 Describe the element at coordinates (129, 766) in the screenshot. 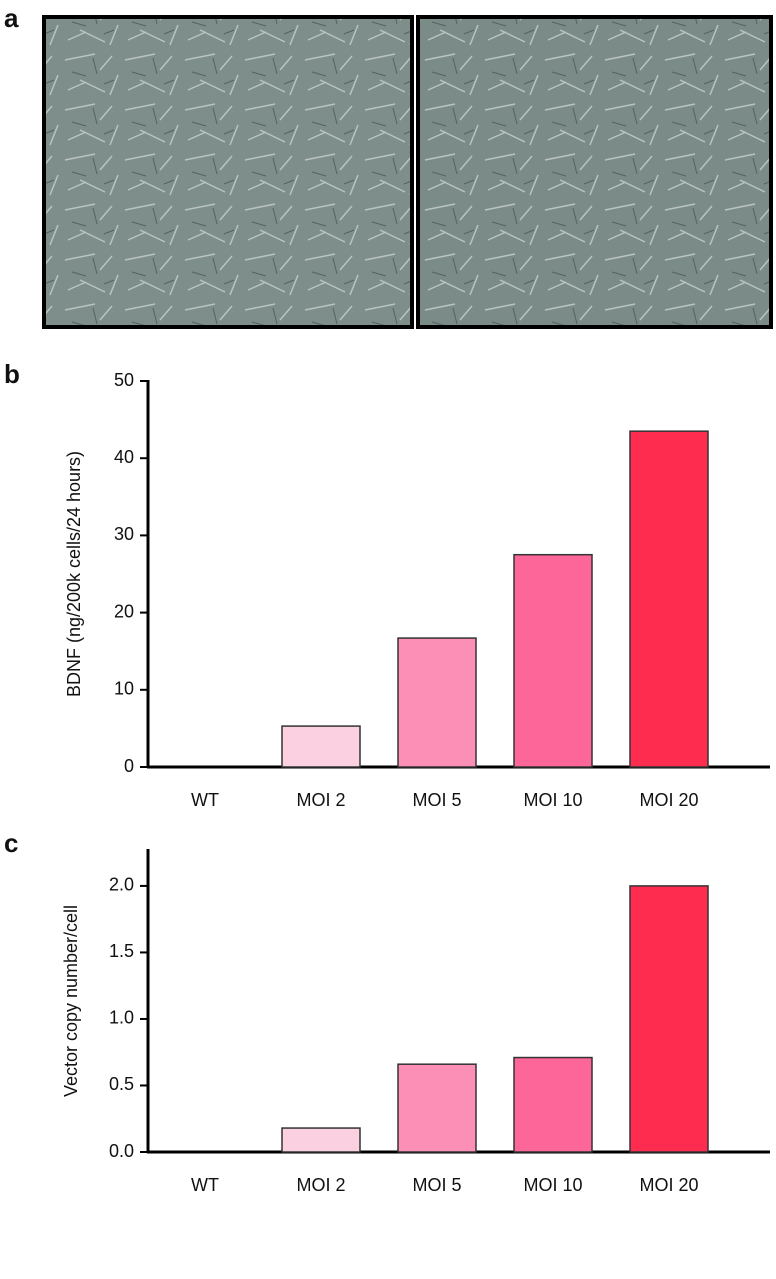

I see `y-tick-label: 0` at that location.